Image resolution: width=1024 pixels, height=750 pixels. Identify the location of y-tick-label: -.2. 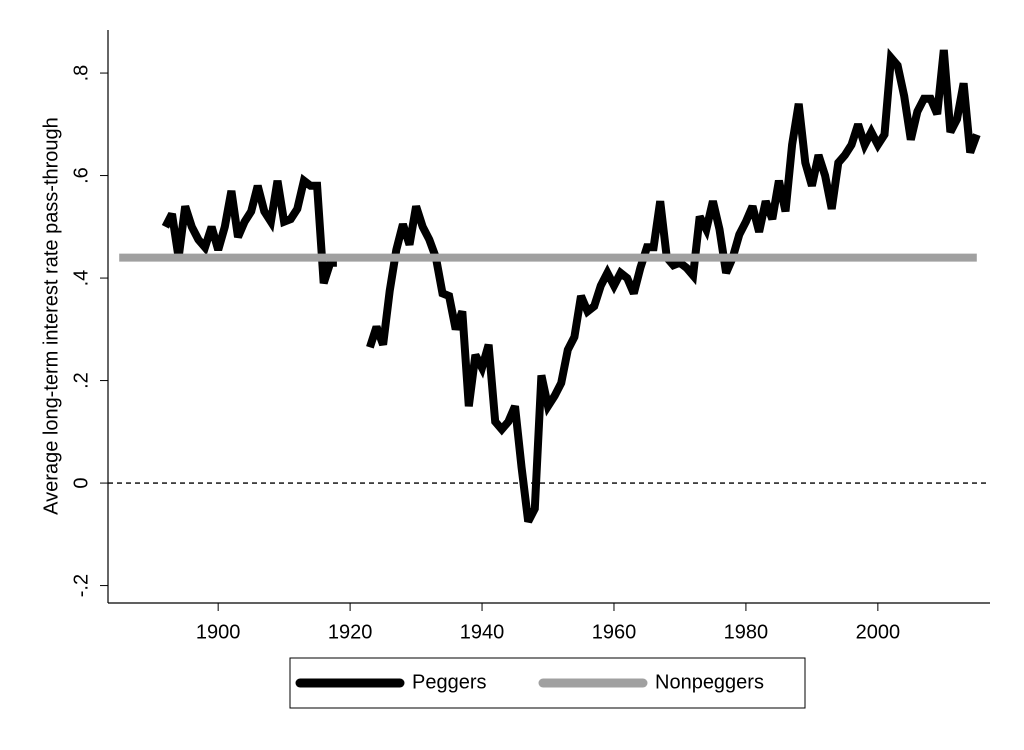
(81, 585).